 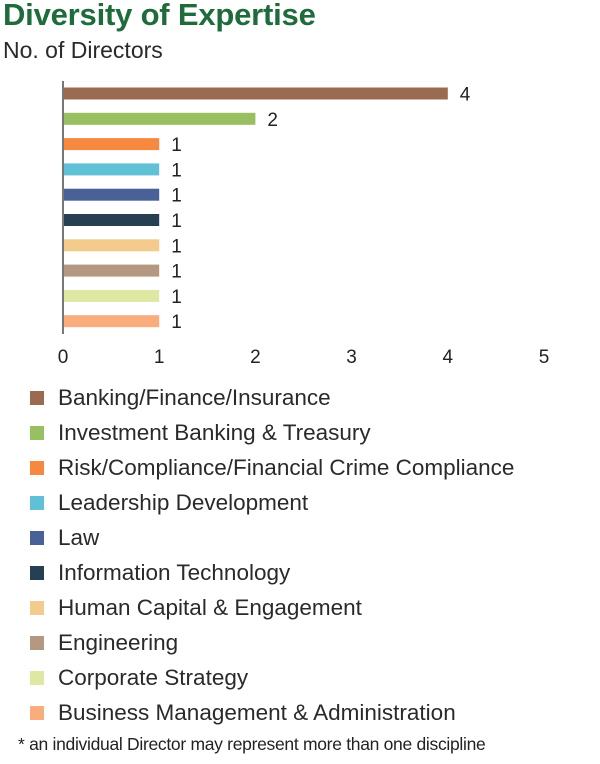 What do you see at coordinates (174, 572) in the screenshot?
I see `legend-label-6: Information Technology` at bounding box center [174, 572].